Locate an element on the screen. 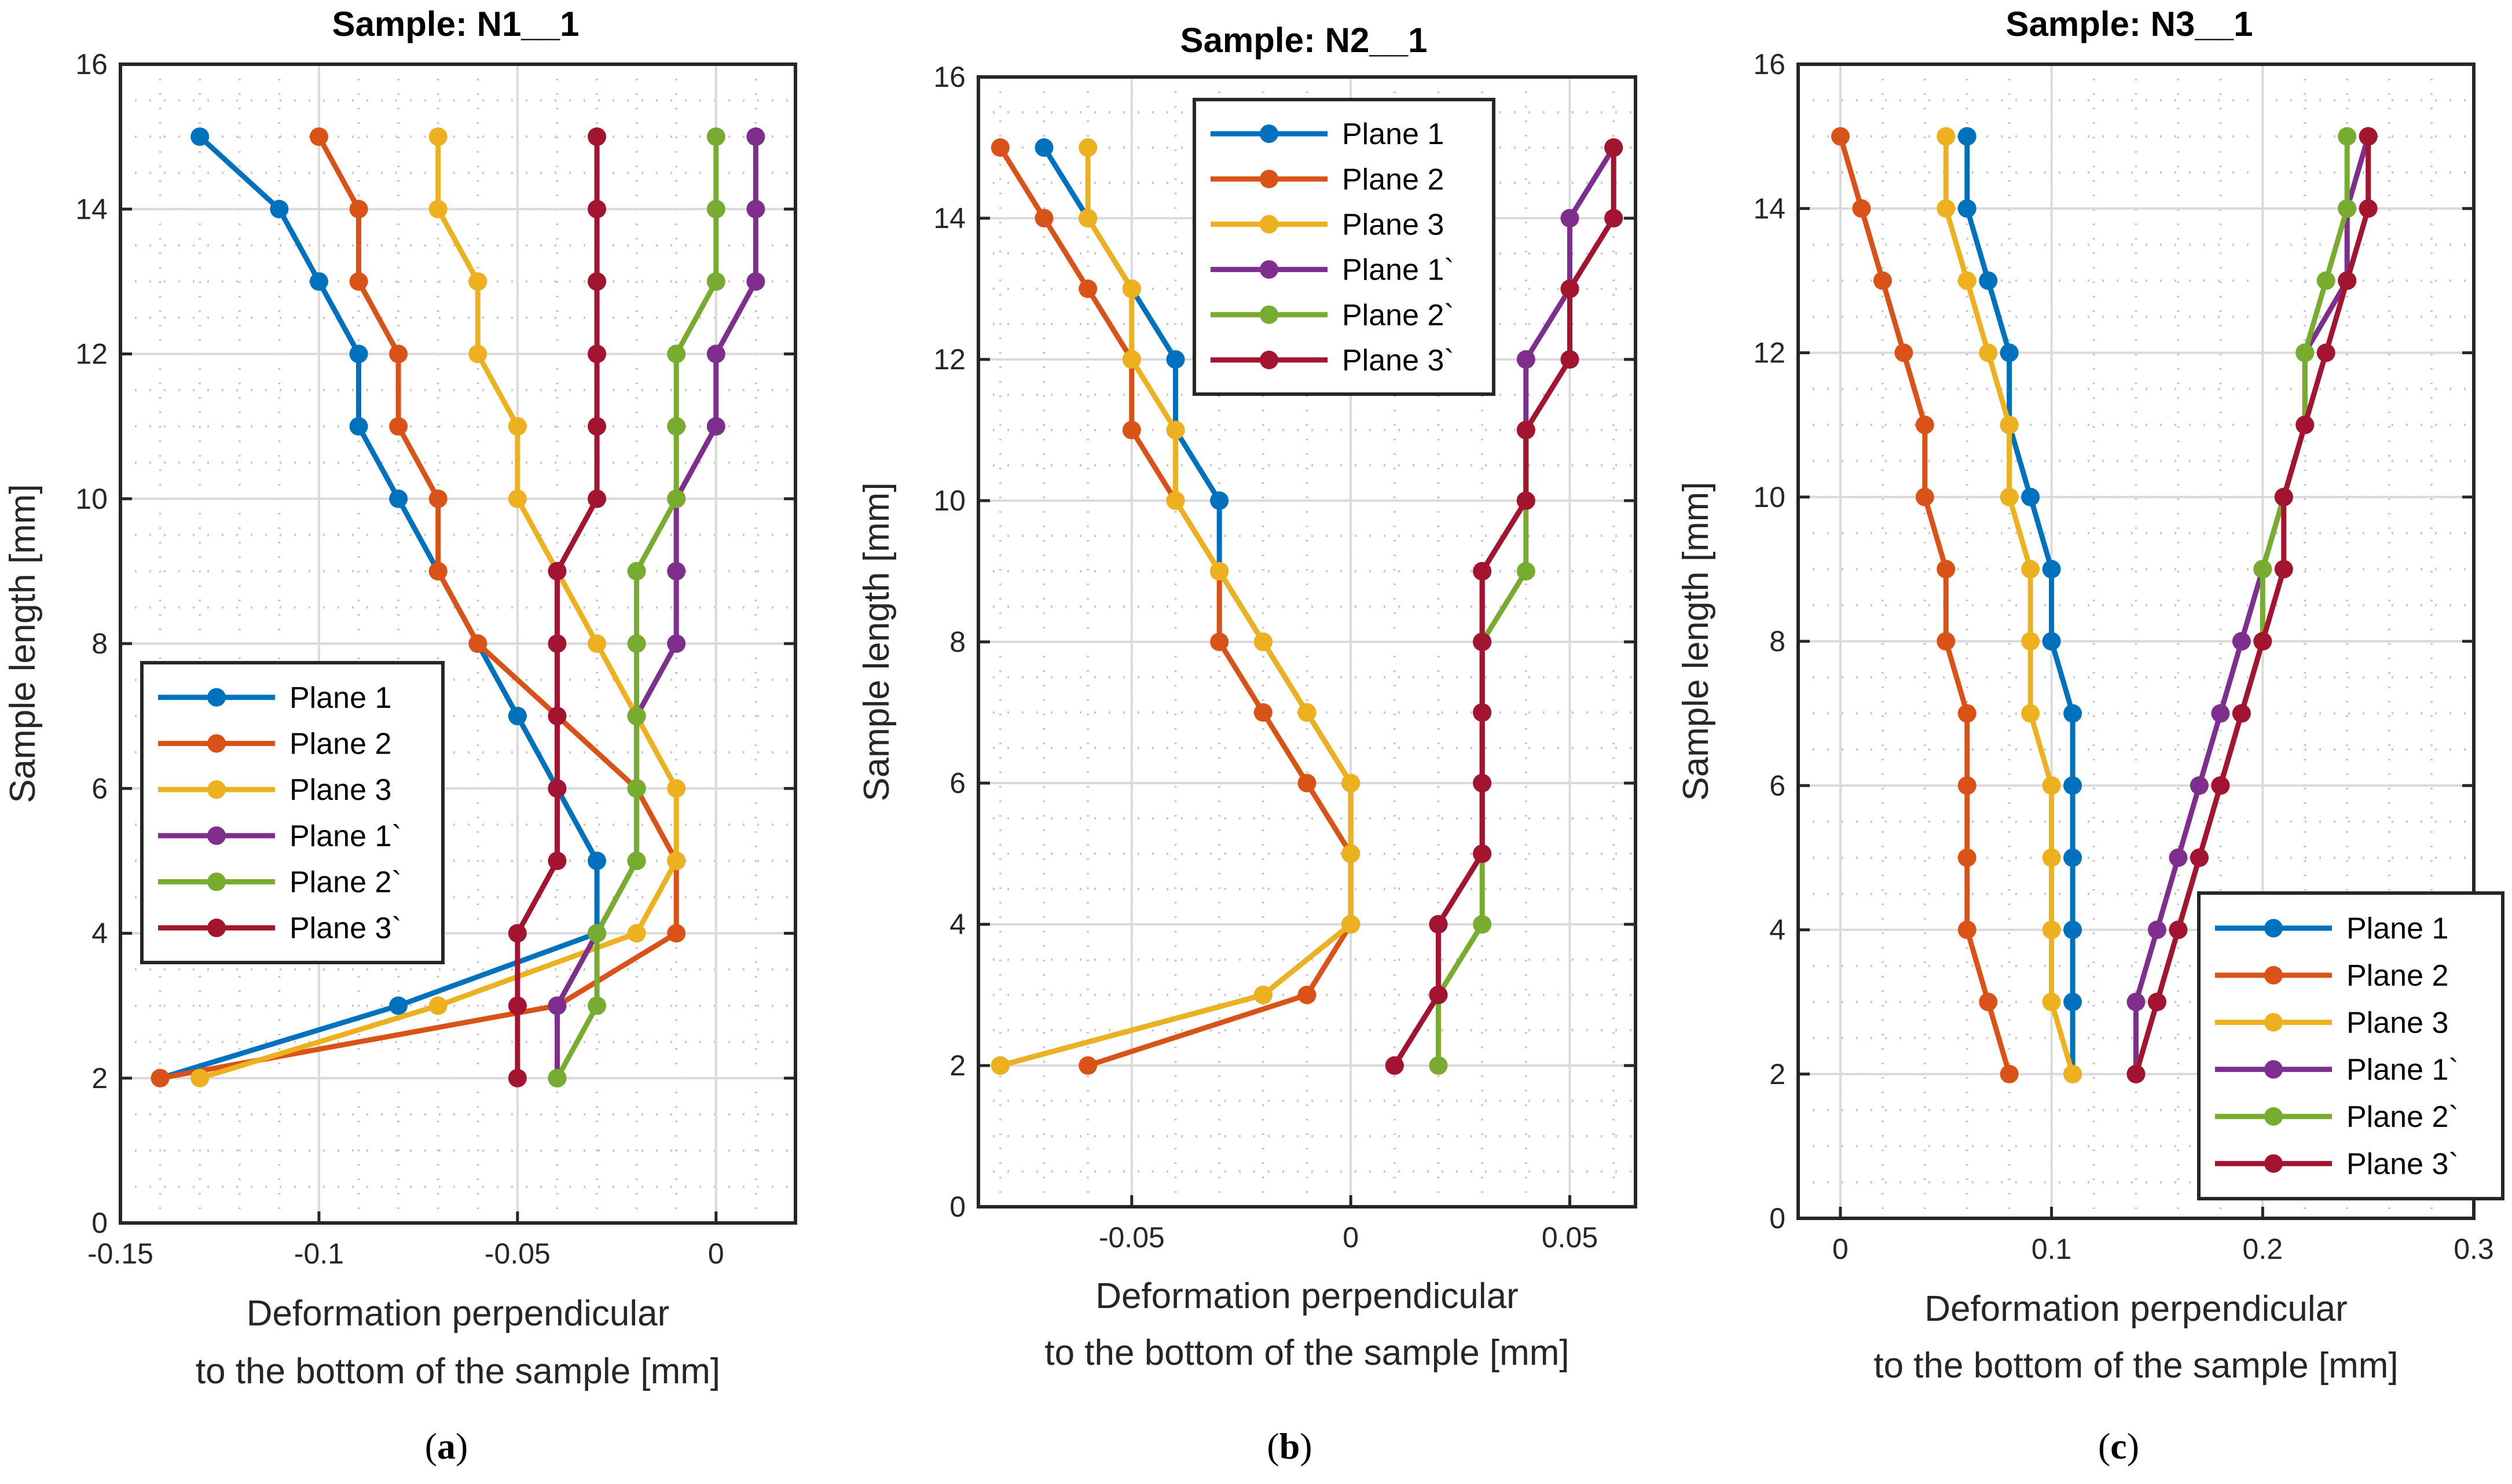  legend-item: Plane 3 is located at coordinates (2331, 1023).